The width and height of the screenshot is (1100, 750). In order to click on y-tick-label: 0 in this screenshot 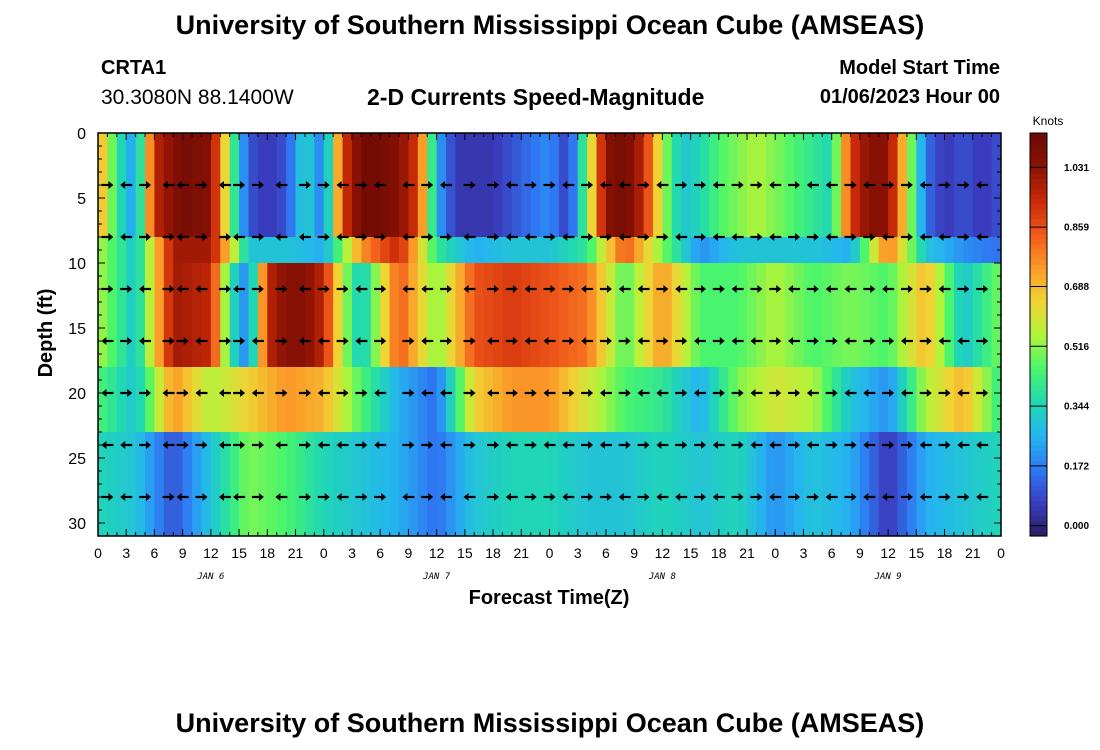, I will do `click(81, 134)`.